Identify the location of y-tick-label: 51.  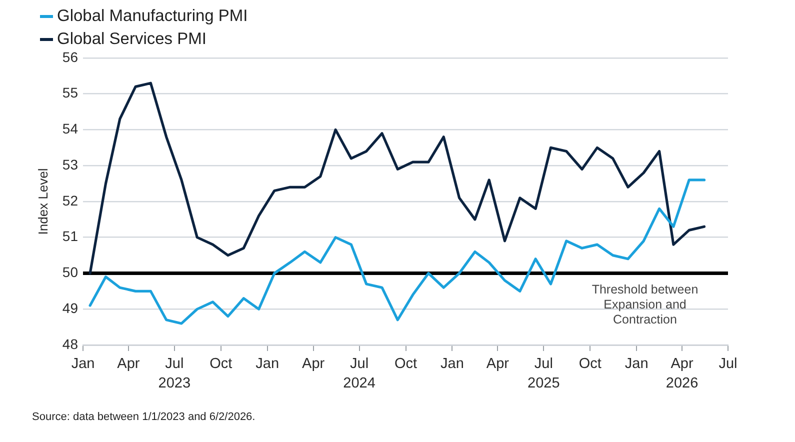
(70, 236).